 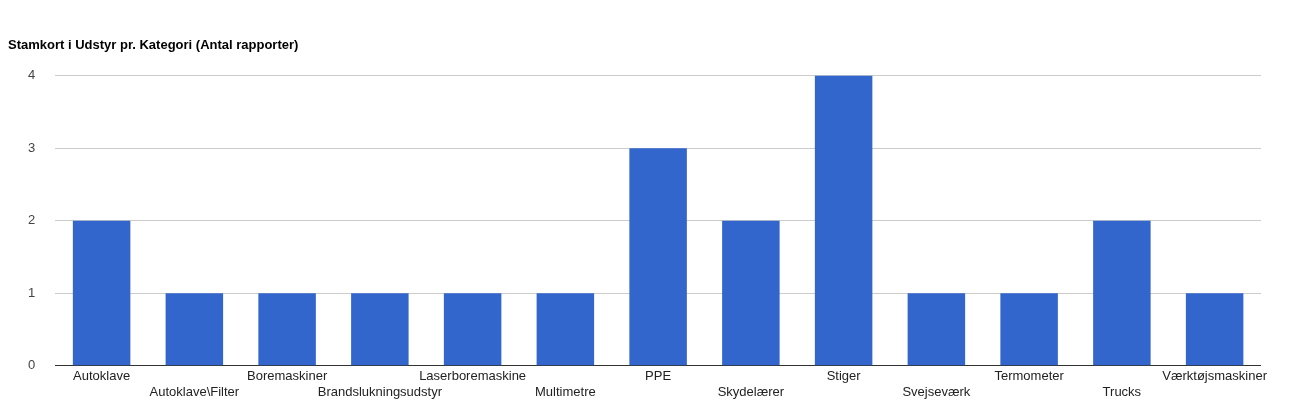 I want to click on y-tick-label: 2, so click(x=32, y=220).